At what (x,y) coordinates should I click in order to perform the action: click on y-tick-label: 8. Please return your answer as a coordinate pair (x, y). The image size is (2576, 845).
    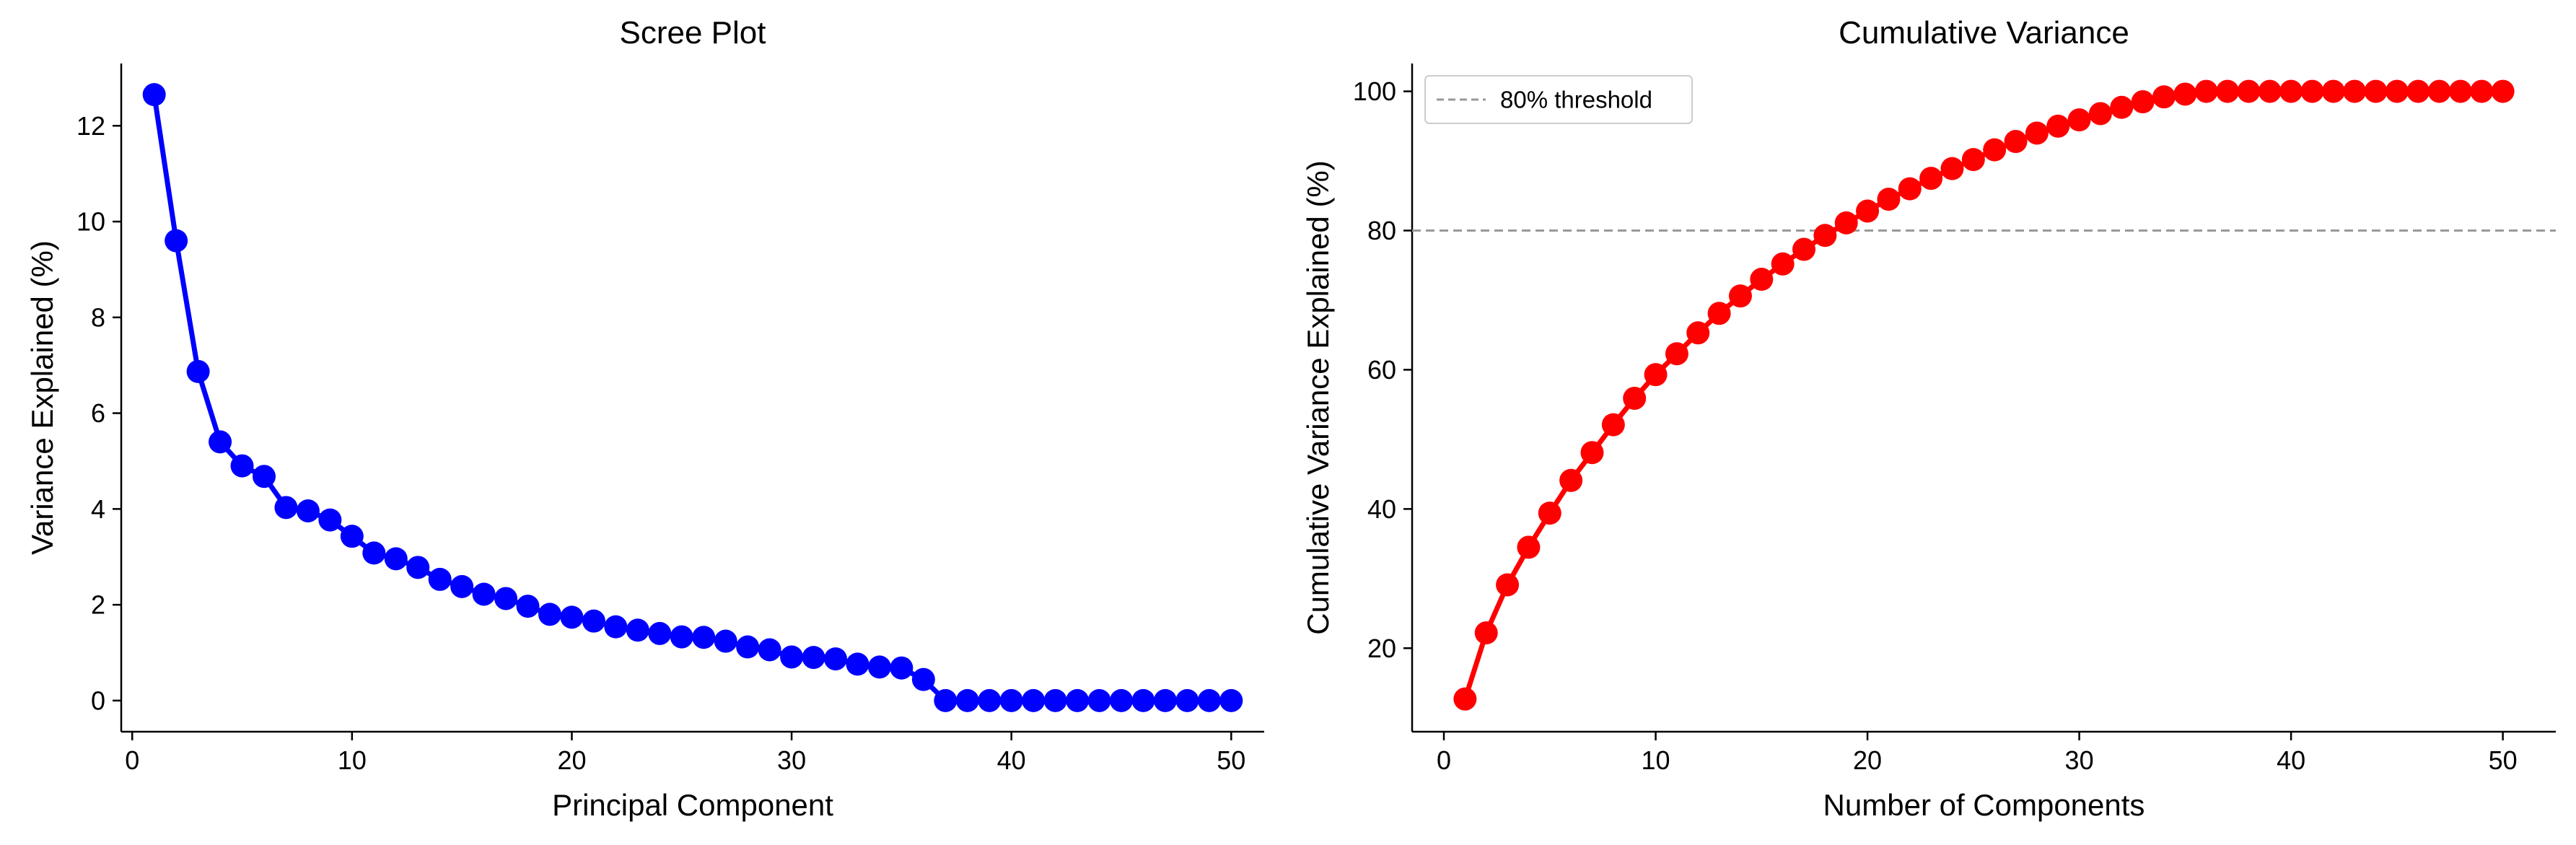
    Looking at the image, I should click on (98, 317).